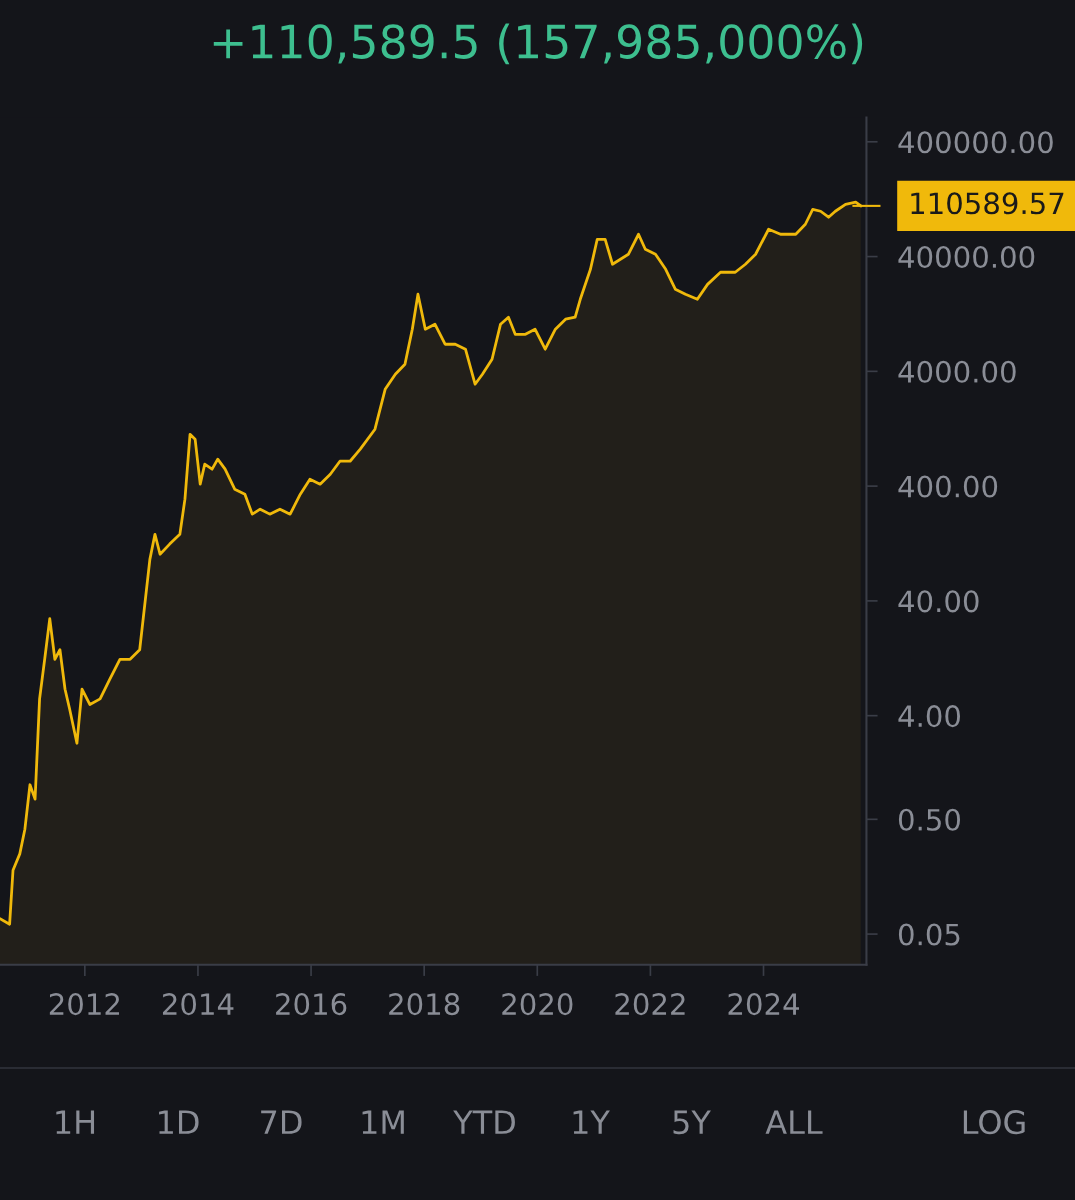  Describe the element at coordinates (198, 1004) in the screenshot. I see `x-tick-label: 2014` at that location.